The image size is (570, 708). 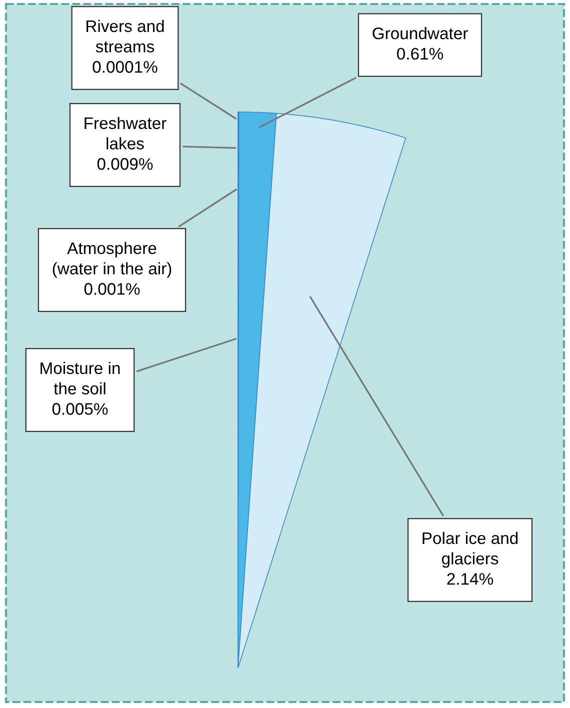 What do you see at coordinates (125, 133) in the screenshot?
I see `category-label: Freshwater lakes` at bounding box center [125, 133].